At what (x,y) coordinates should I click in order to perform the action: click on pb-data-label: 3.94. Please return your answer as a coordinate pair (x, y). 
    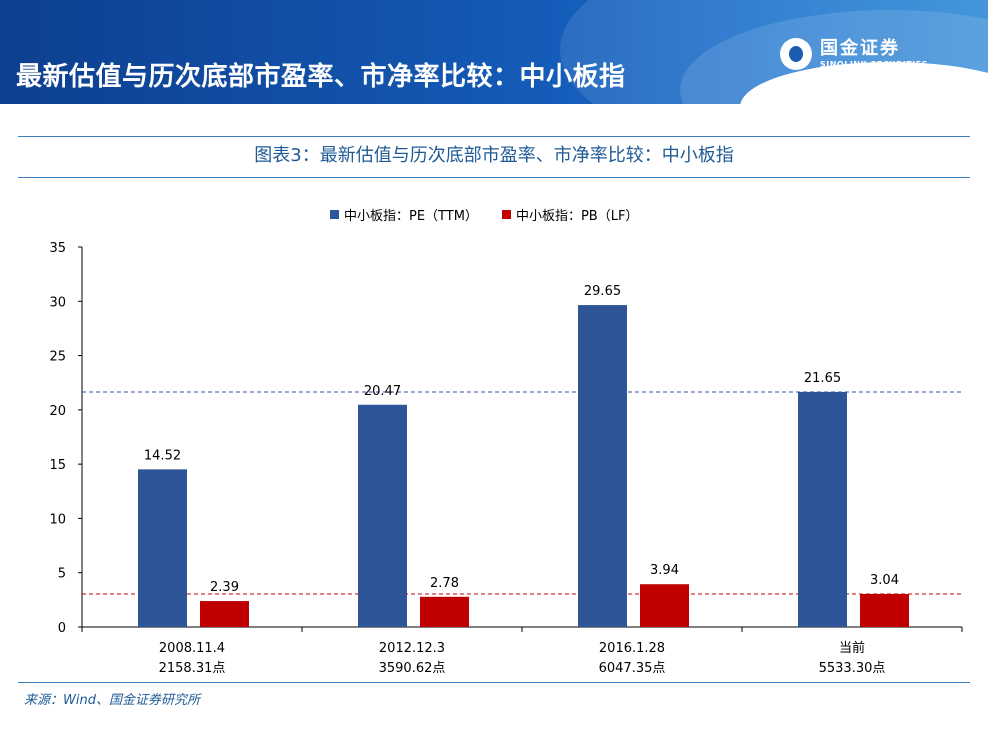
    Looking at the image, I should click on (664, 570).